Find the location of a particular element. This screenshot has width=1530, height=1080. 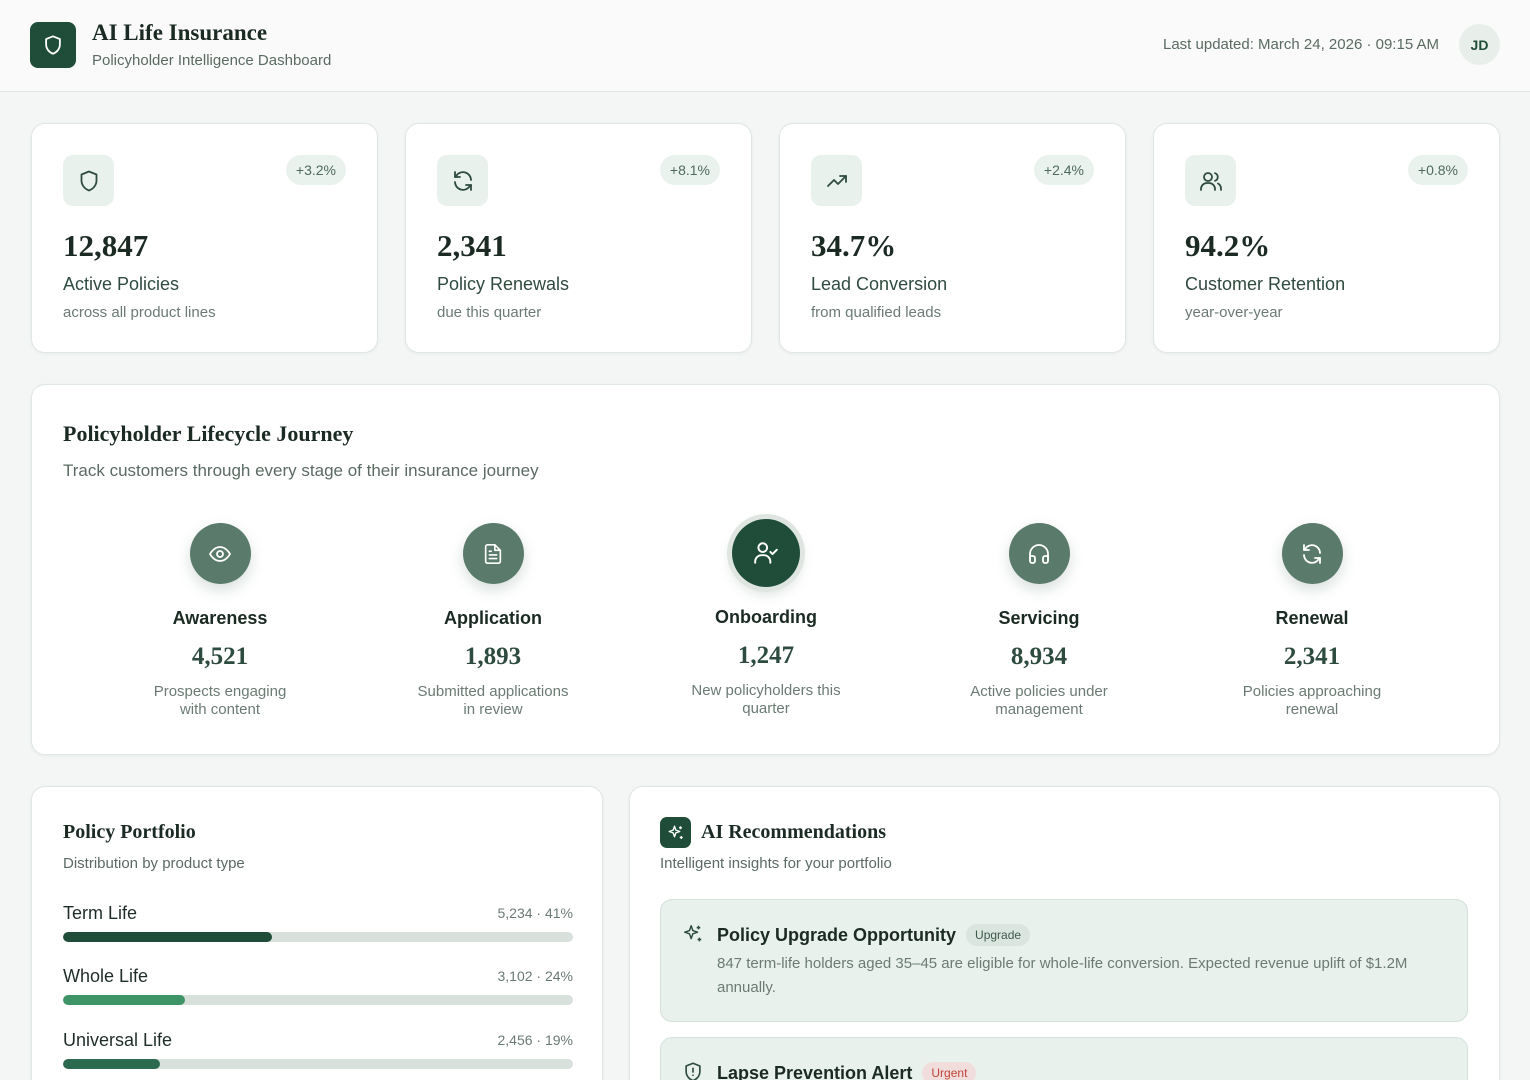

kpi-sublabel: across all product lines is located at coordinates (139, 312).